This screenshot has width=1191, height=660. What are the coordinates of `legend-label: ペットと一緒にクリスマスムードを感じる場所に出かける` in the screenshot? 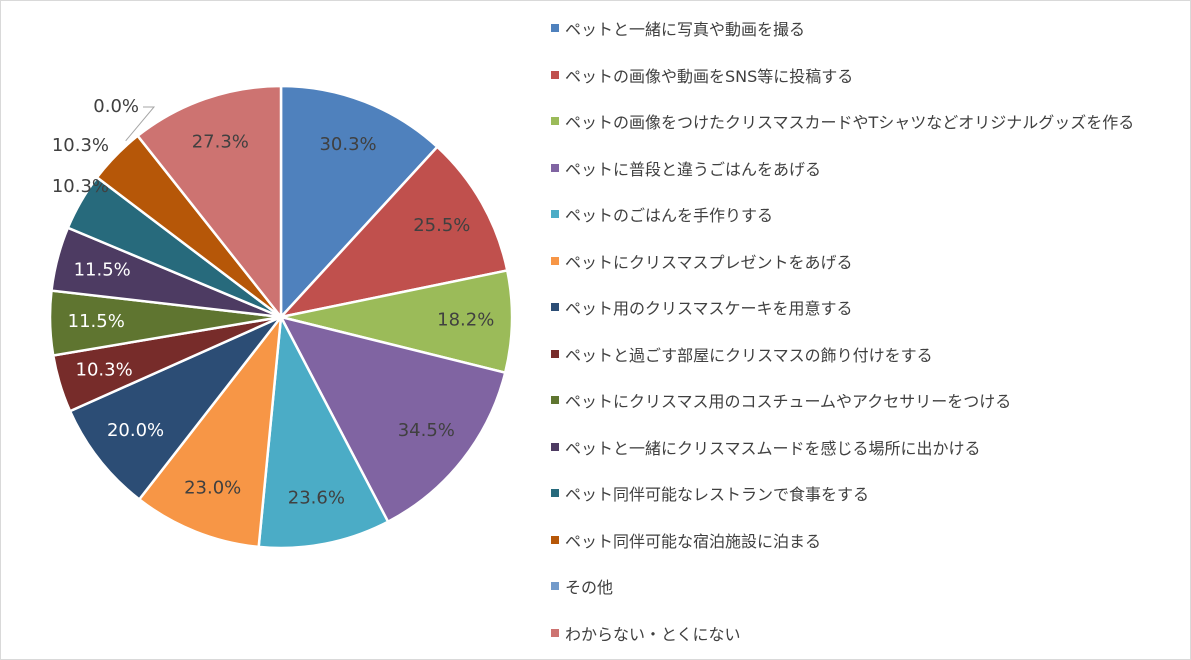 It's located at (773, 448).